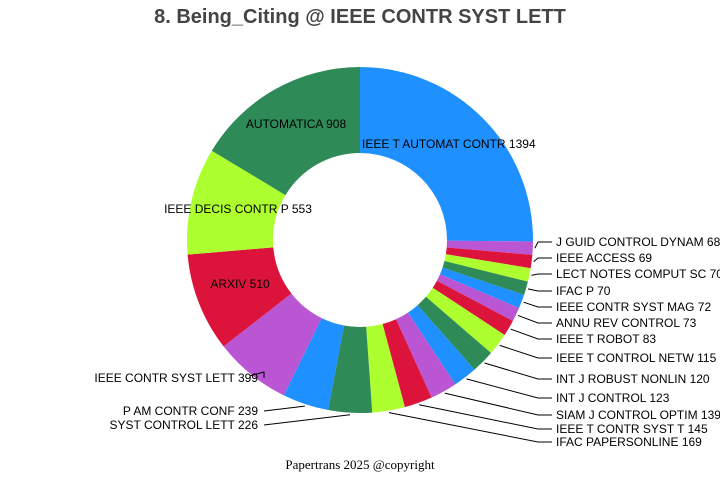 The image size is (720, 480). What do you see at coordinates (606, 339) in the screenshot?
I see `slice-label: IEEE T ROBOT 83` at bounding box center [606, 339].